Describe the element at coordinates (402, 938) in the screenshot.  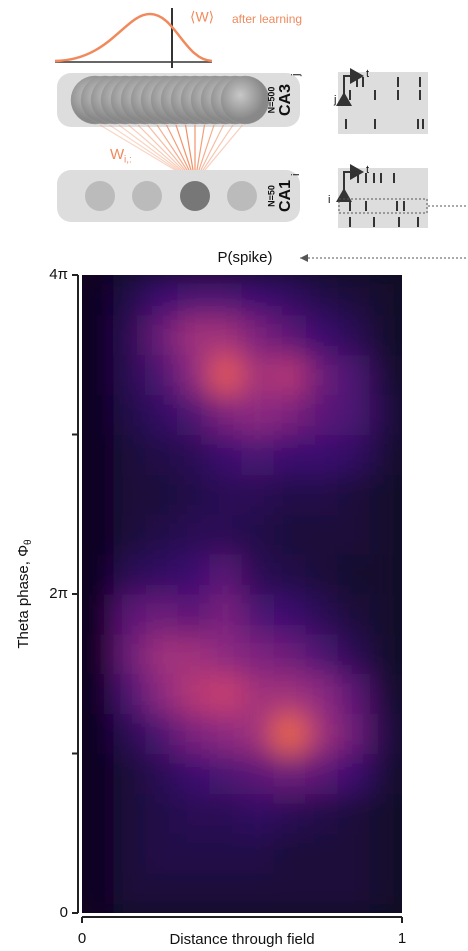
I see `x-tick-label: 1` at that location.